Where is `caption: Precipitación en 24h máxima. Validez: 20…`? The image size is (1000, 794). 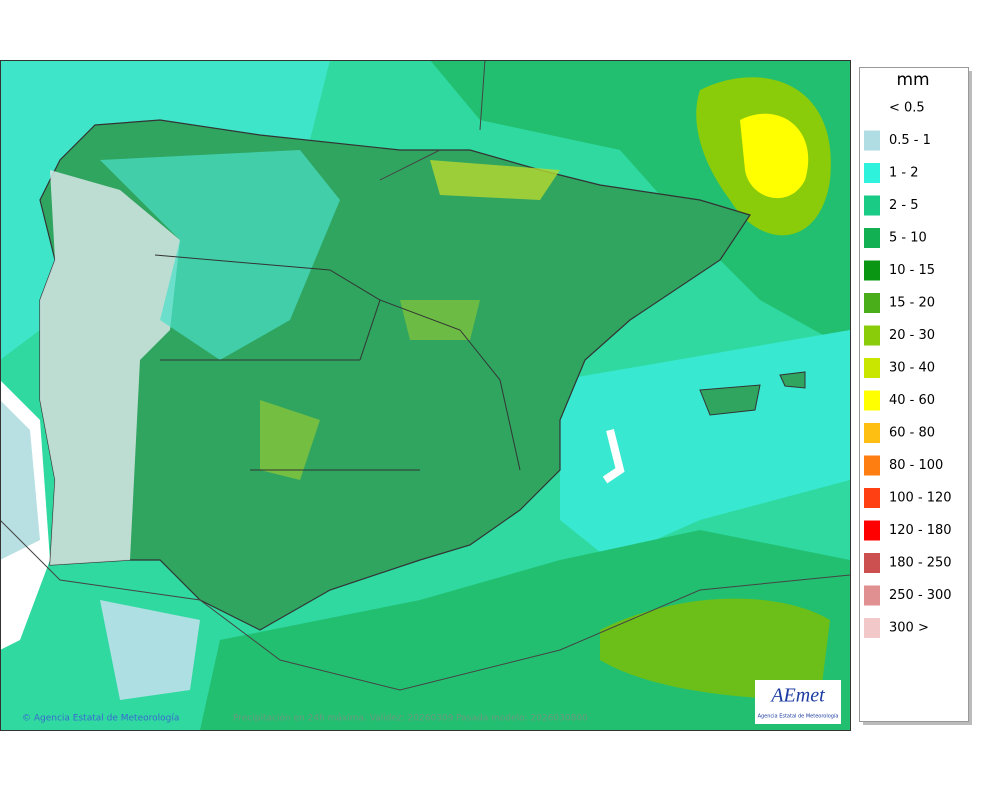 caption: Precipitación en 24h máxima. Validez: 20… is located at coordinates (410, 718).